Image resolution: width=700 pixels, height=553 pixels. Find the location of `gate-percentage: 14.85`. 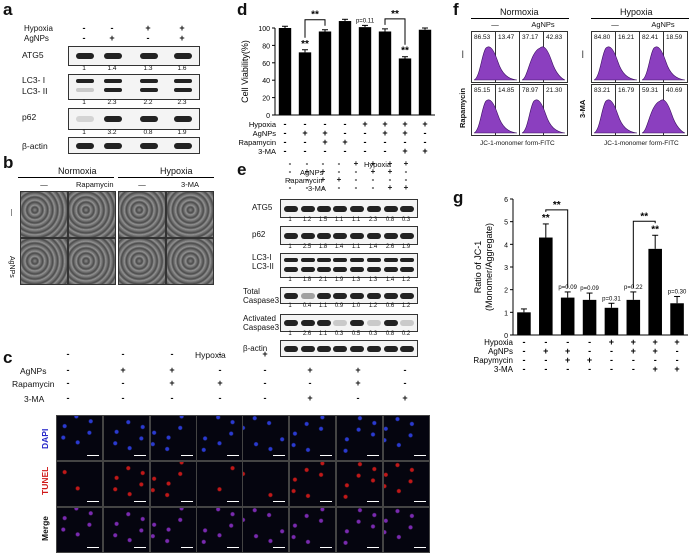

gate-percentage: 14.85 is located at coordinates (506, 90).